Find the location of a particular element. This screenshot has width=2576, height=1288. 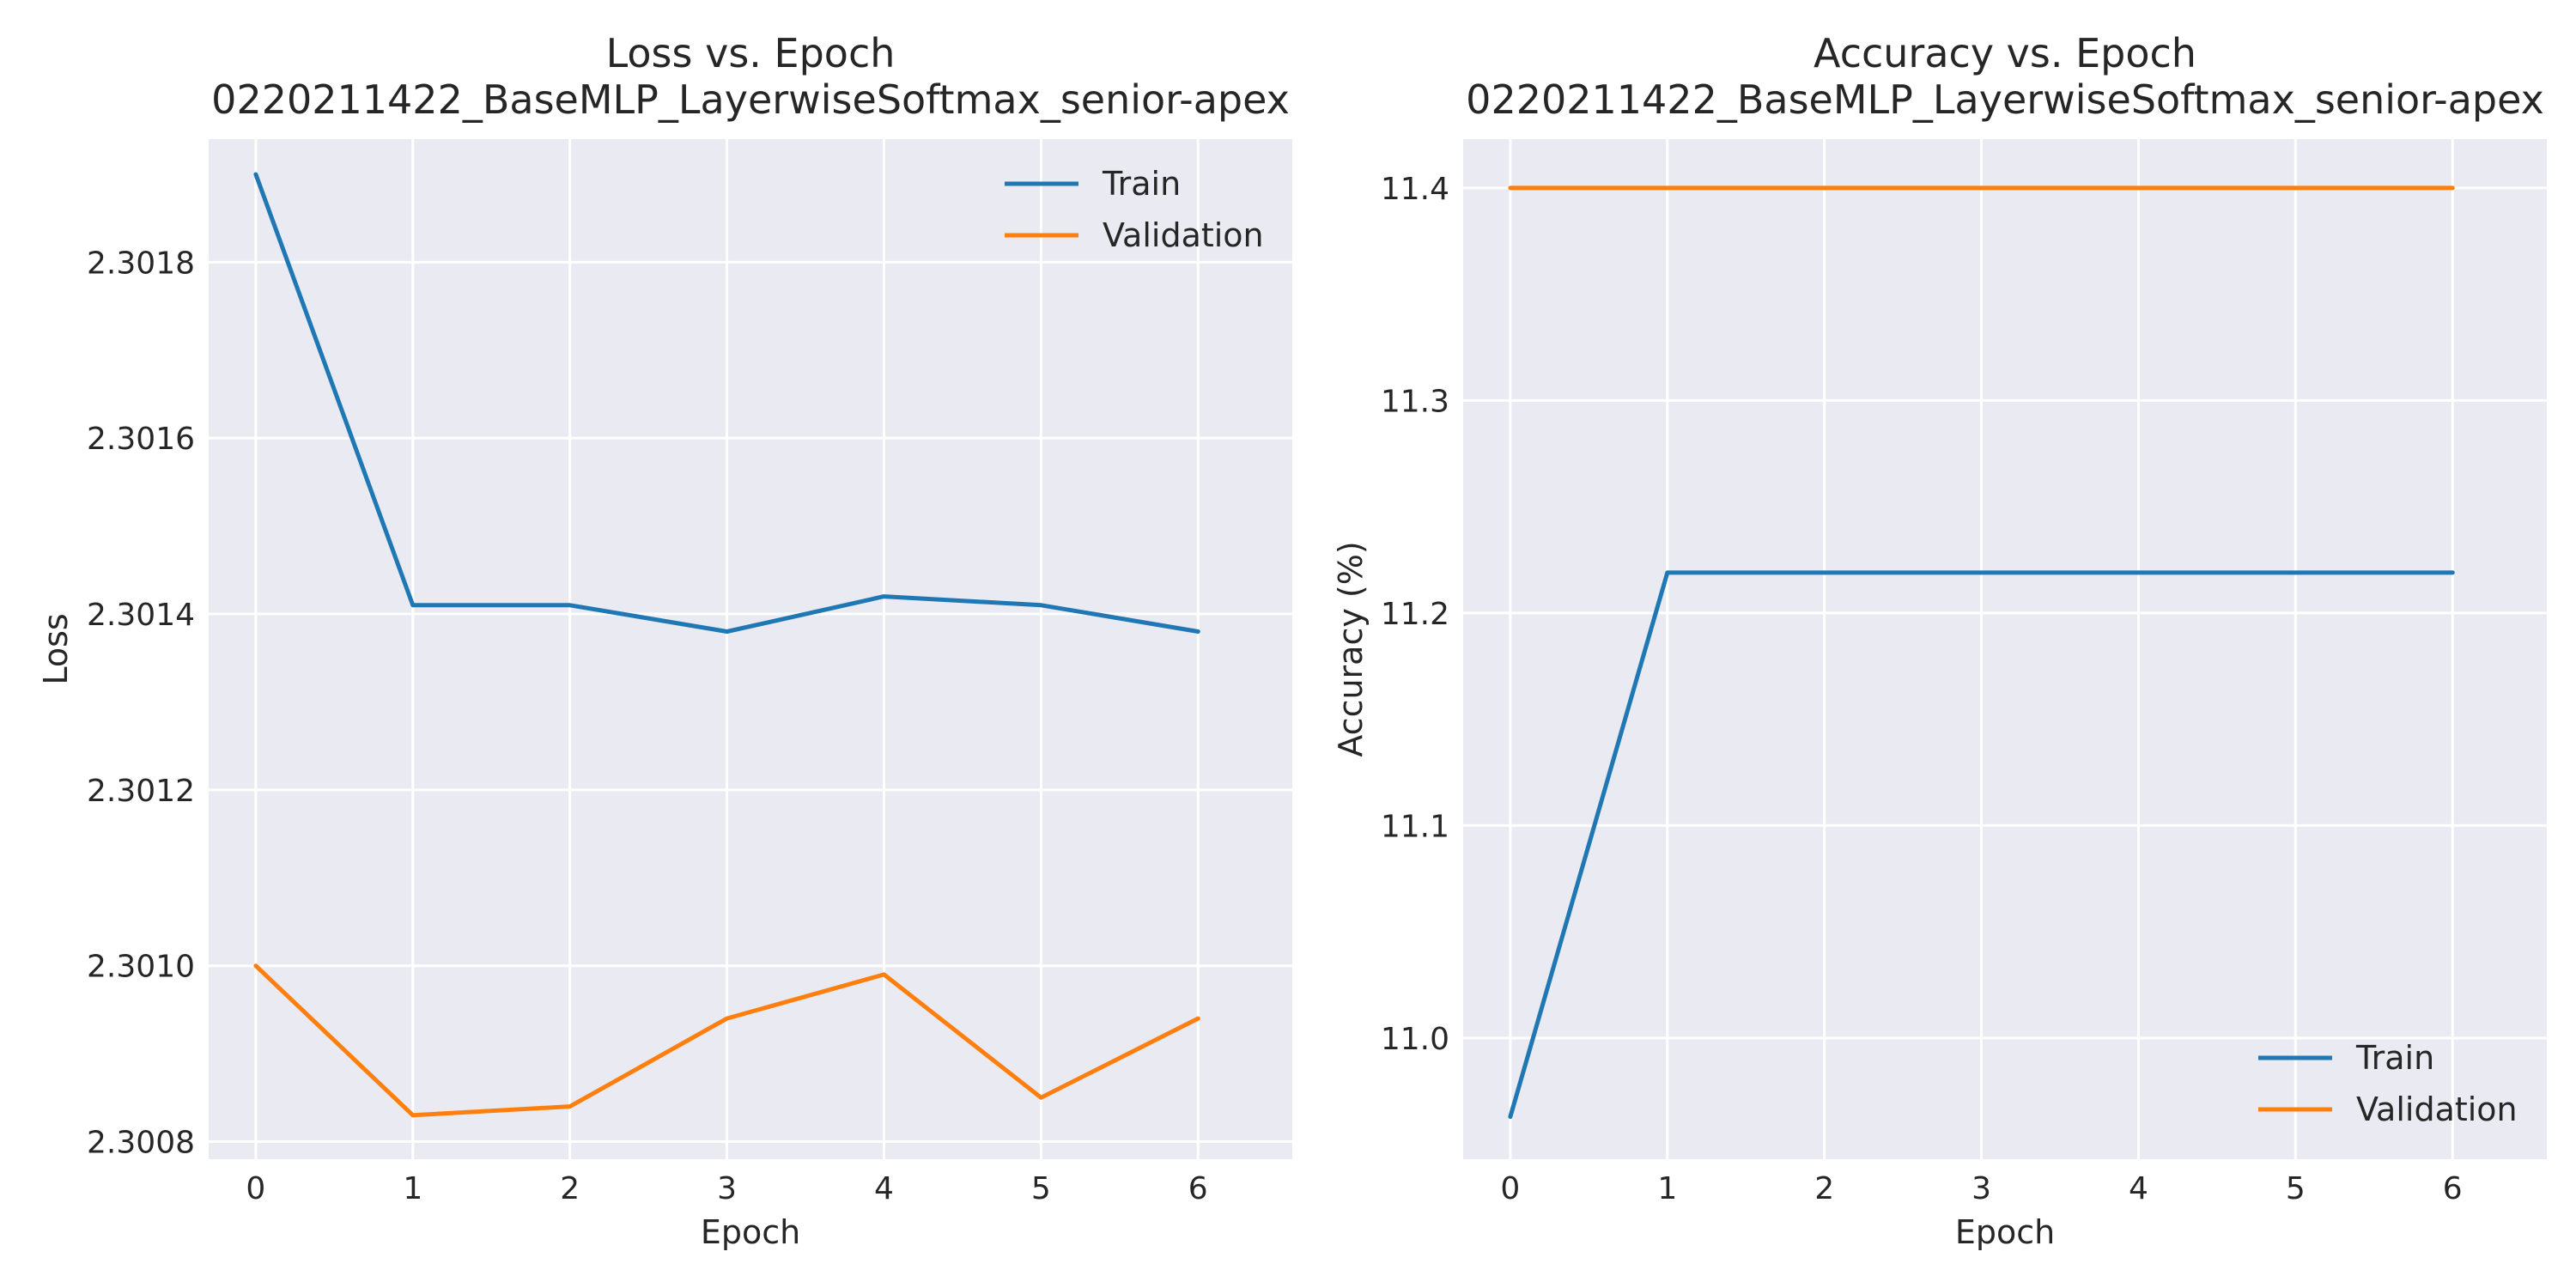

accuracy-y-tick-label: 11.3 is located at coordinates (1415, 401).